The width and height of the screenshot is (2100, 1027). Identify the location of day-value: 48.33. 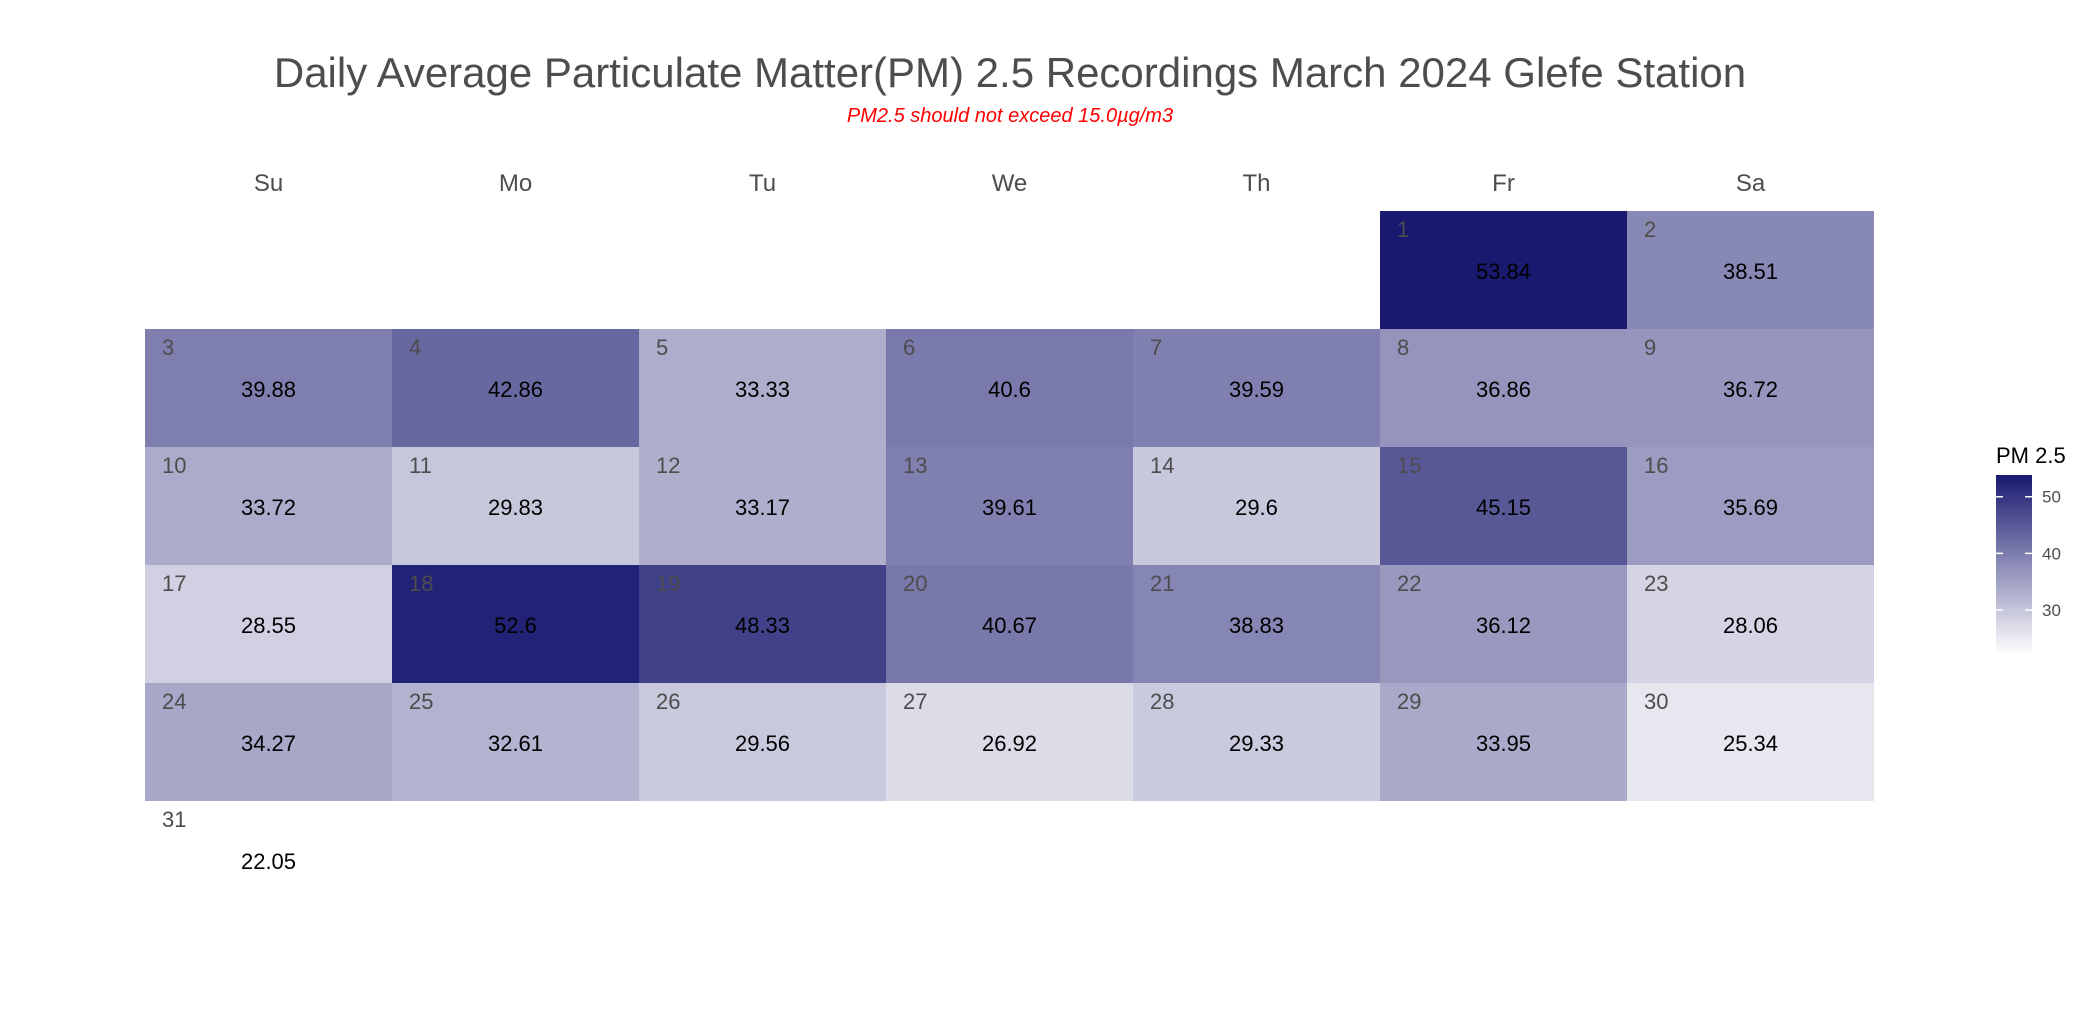
(762, 625).